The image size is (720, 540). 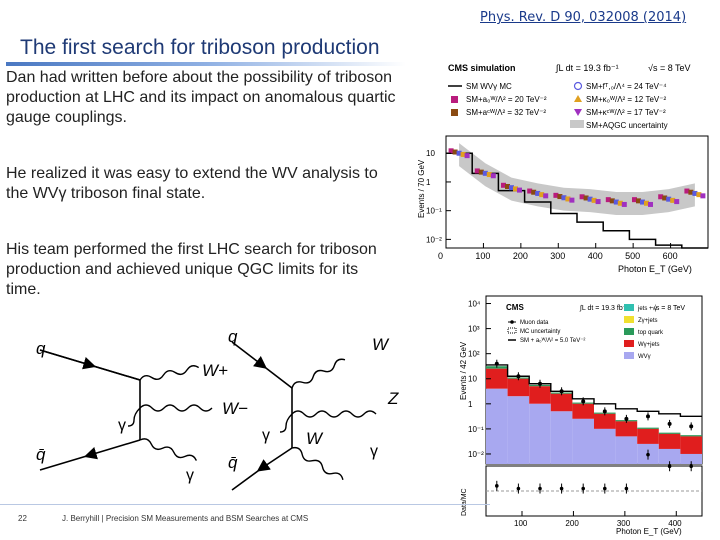 I want to click on slide-title: The first search for triboson production, so click(x=200, y=47).